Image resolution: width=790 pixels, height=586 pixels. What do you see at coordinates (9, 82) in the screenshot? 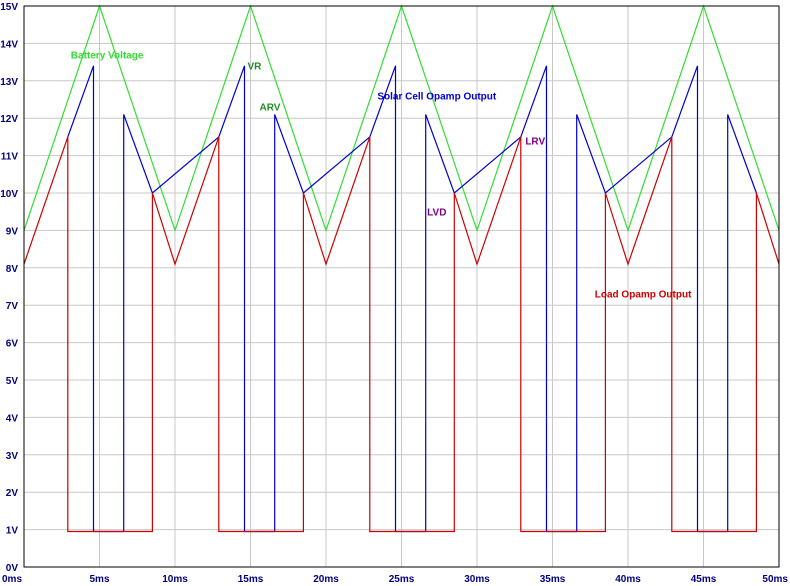
I see `y-tick-label: 13V` at bounding box center [9, 82].